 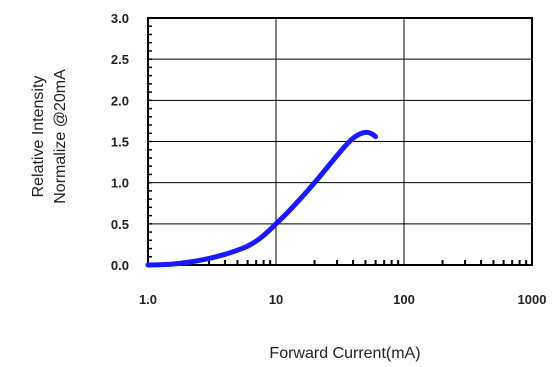 What do you see at coordinates (38, 137) in the screenshot?
I see `y-axis-title-line-1: Relative Intensity` at bounding box center [38, 137].